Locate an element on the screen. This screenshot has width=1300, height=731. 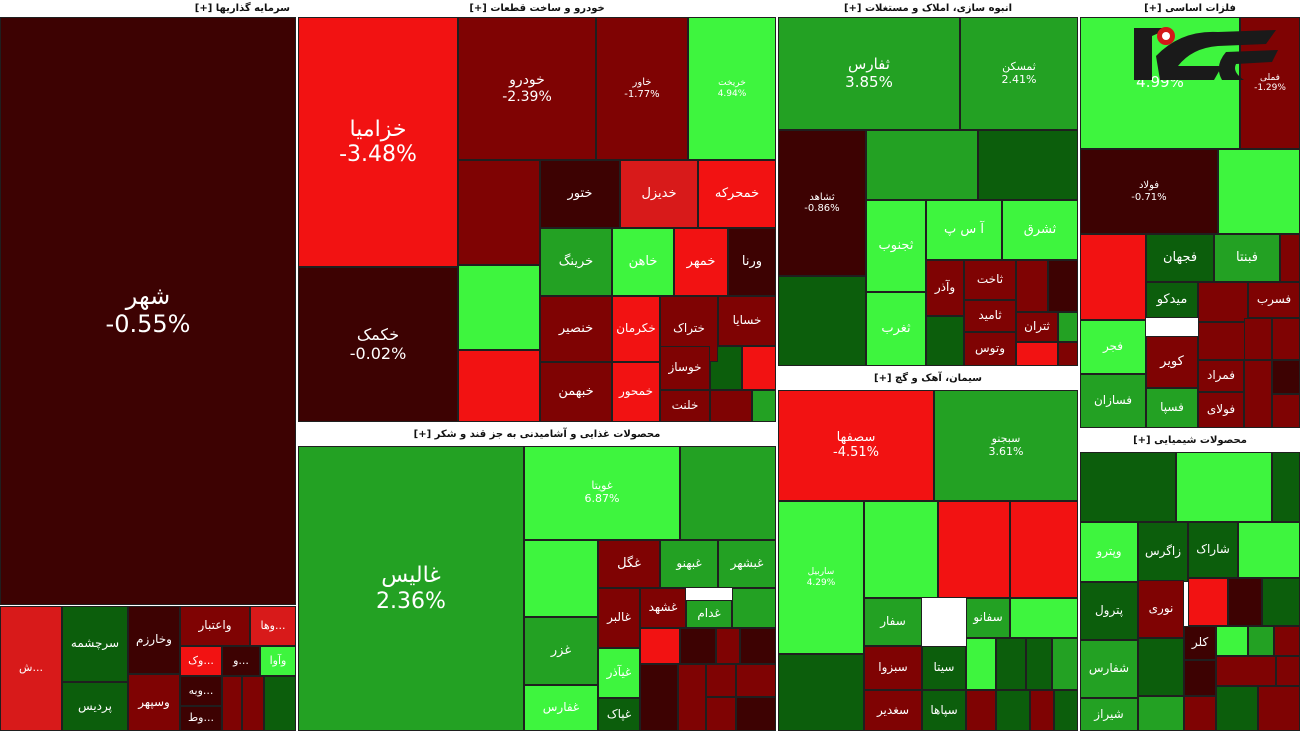
treemap-tile: غپاک is located at coordinates (619, 714).